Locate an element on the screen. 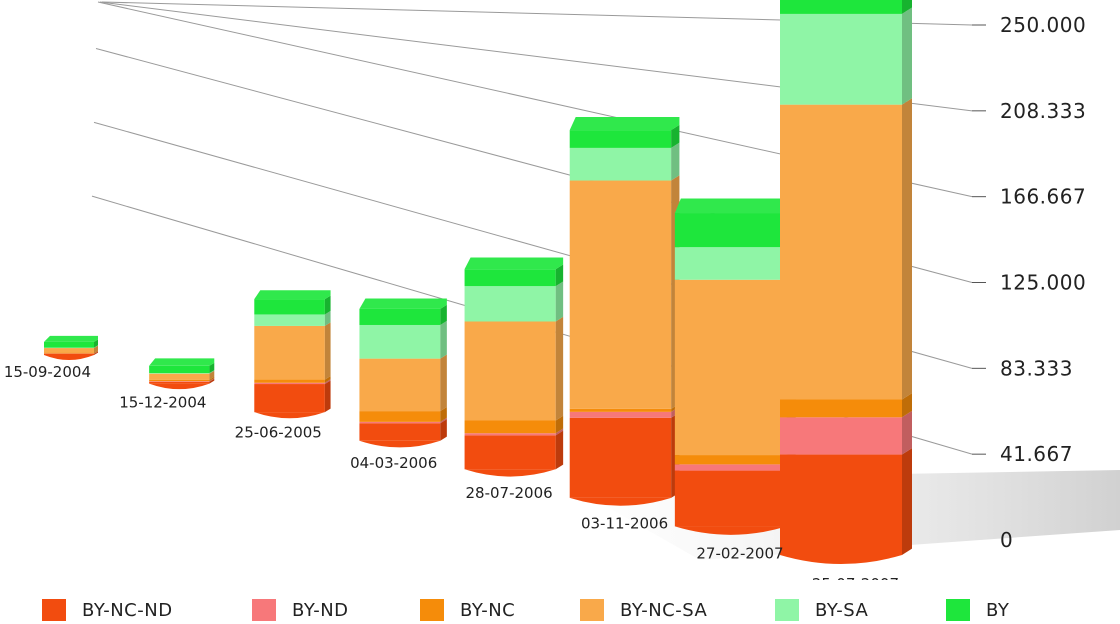 This screenshot has width=1120, height=624. category-label: 15-12-2004 is located at coordinates (162, 402).